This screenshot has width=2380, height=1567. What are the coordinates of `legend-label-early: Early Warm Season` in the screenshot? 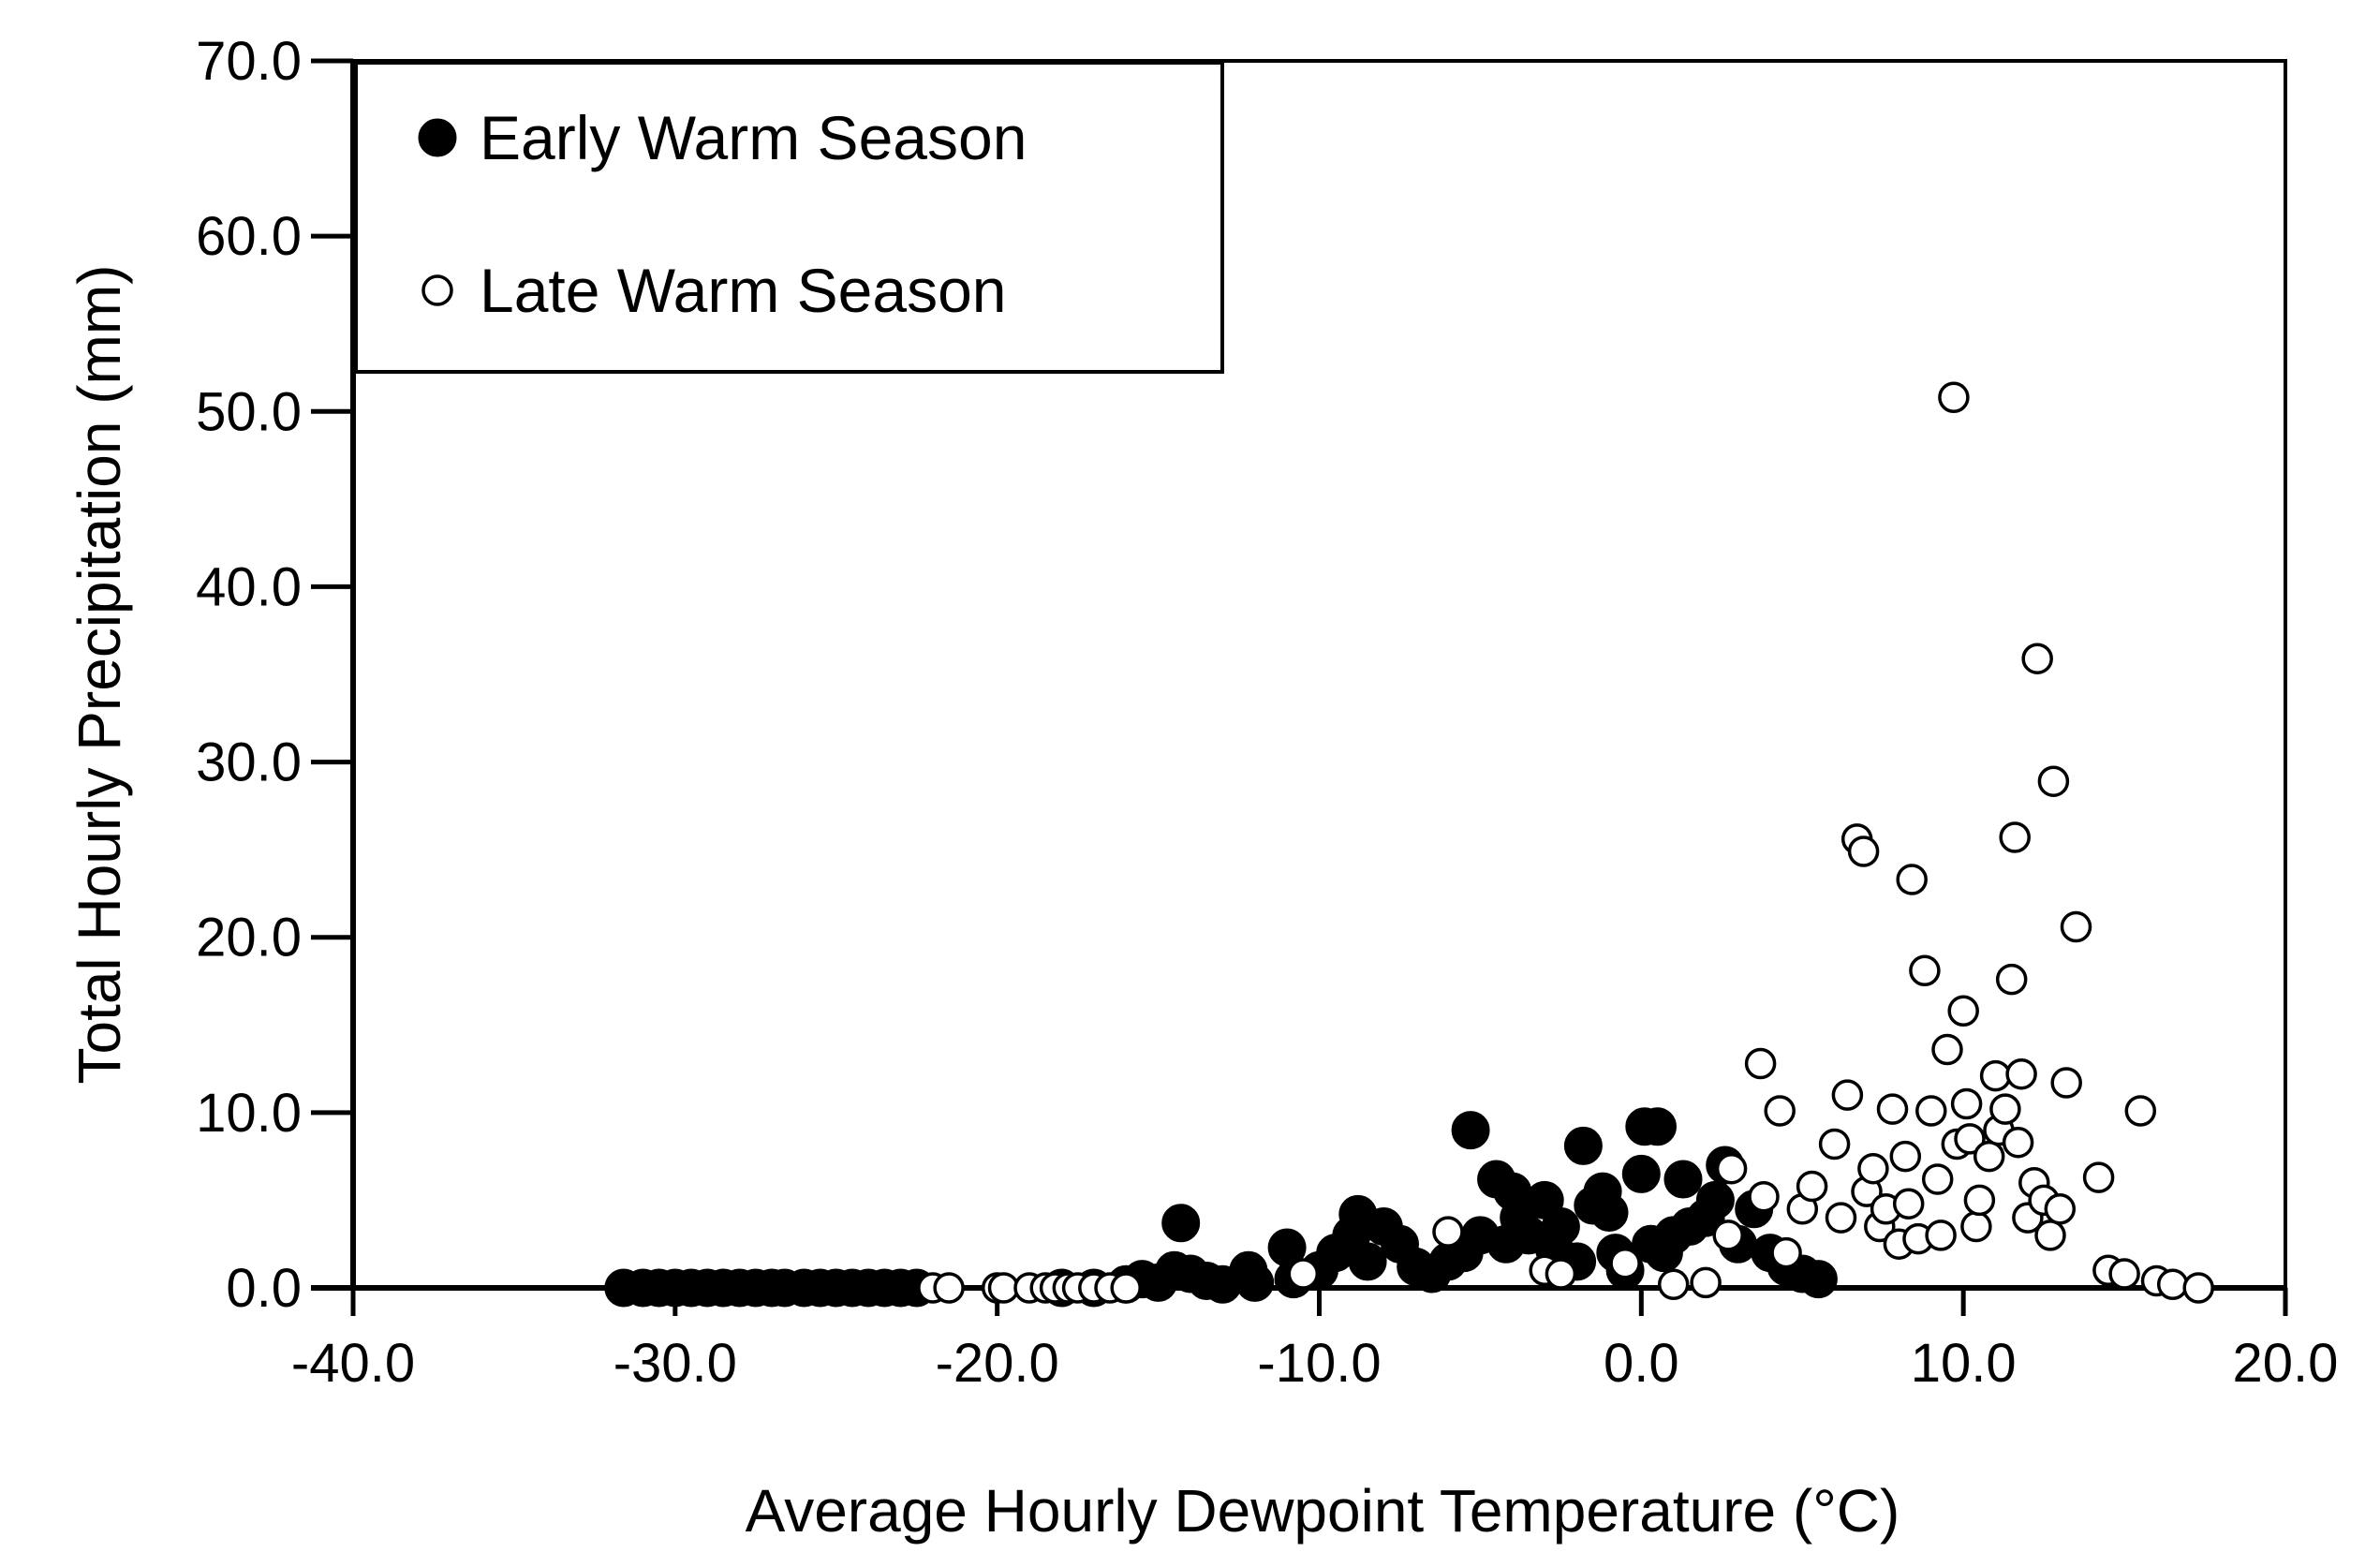 It's located at (753, 137).